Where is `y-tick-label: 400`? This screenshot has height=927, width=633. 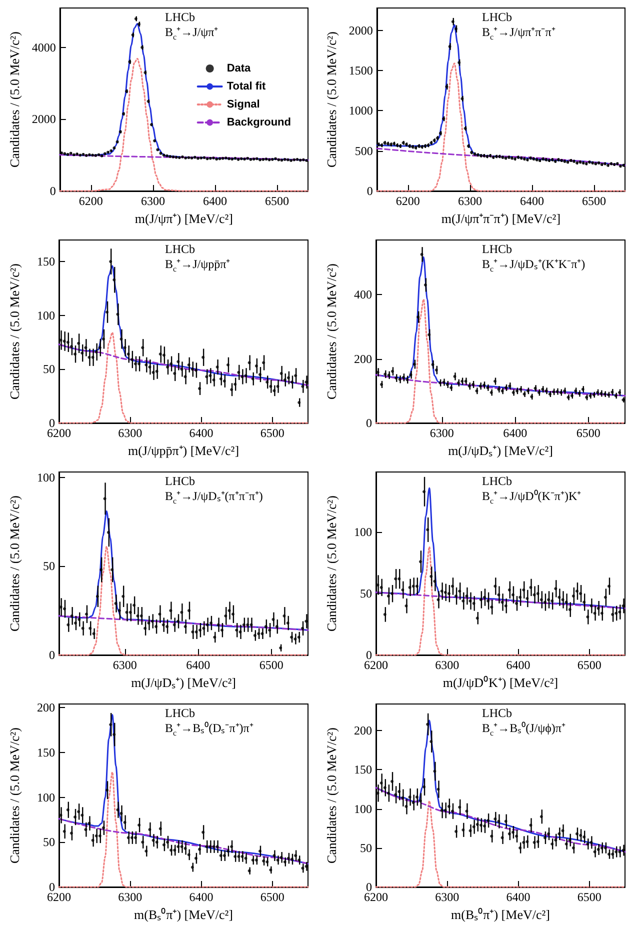 y-tick-label: 400 is located at coordinates (363, 295).